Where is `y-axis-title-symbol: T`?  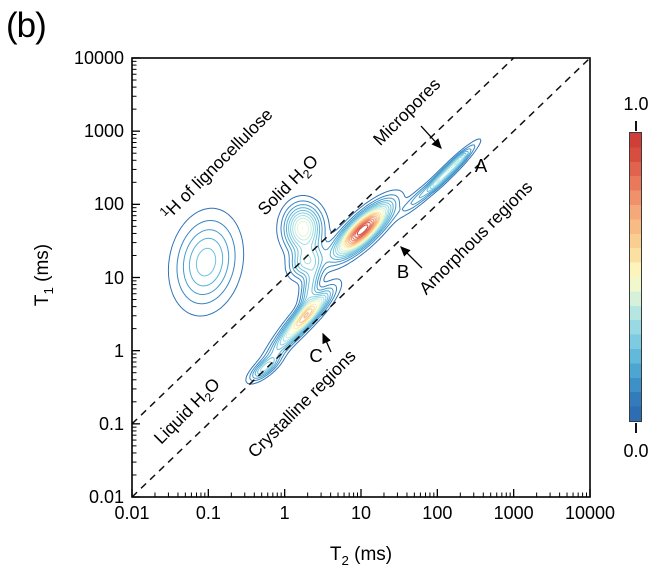 y-axis-title-symbol: T is located at coordinates (43, 300).